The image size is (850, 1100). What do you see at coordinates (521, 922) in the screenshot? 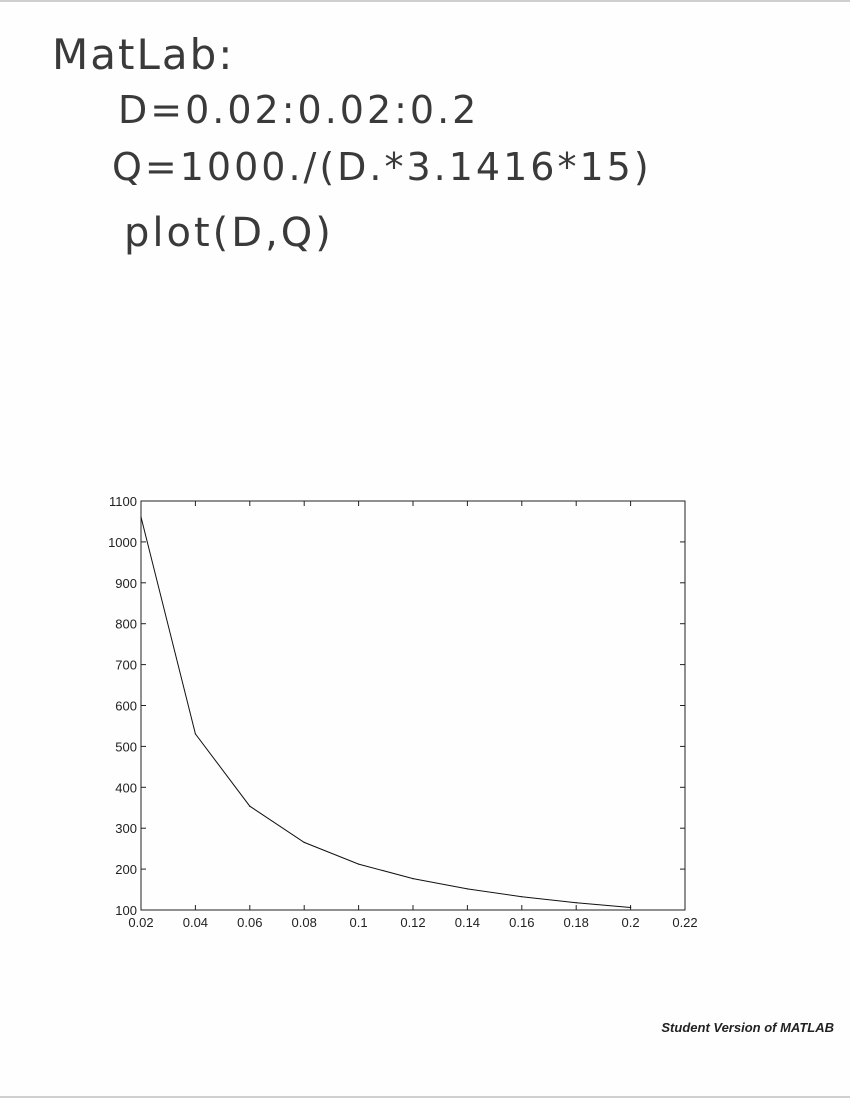
I see `x-tick-label: 0.16` at bounding box center [521, 922].